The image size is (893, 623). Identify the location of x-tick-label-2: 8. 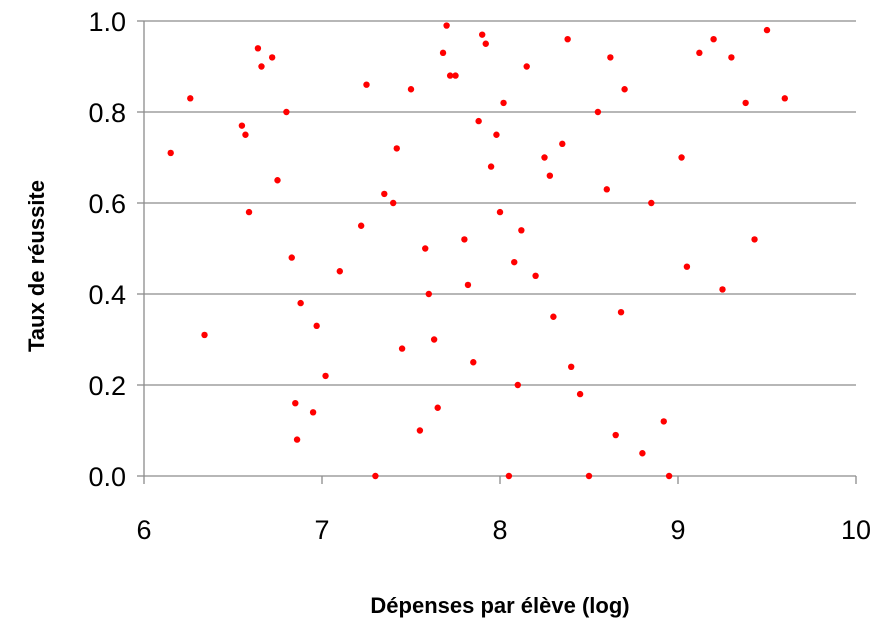
(499, 530).